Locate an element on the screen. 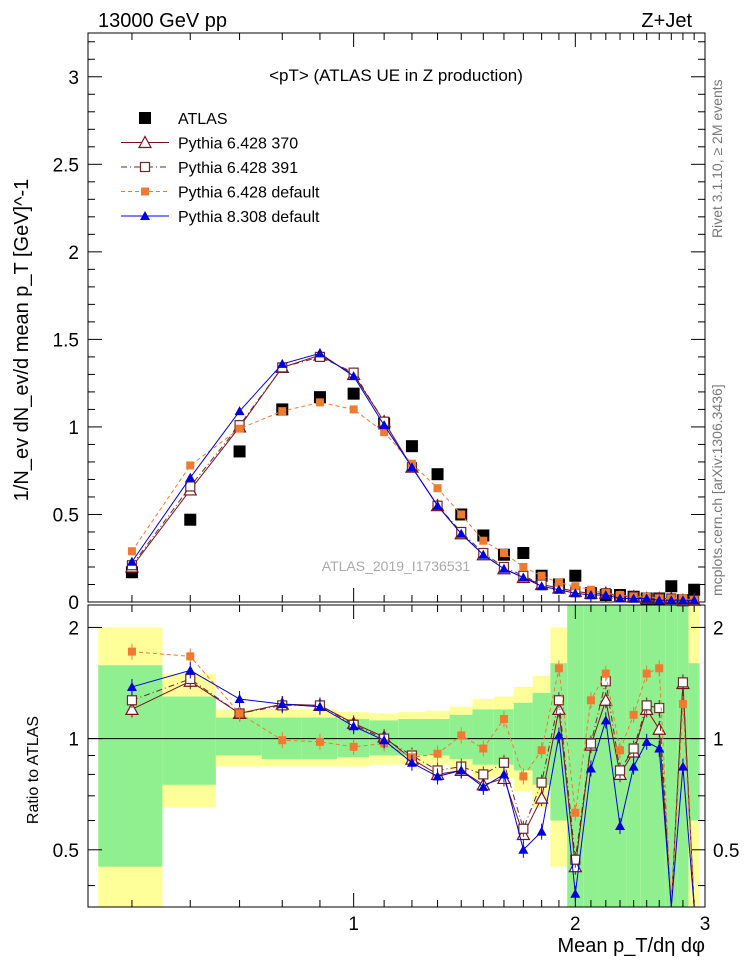 The width and height of the screenshot is (746, 972). ratio-y-axis-label: Ratio to ATLAS is located at coordinates (33, 770).